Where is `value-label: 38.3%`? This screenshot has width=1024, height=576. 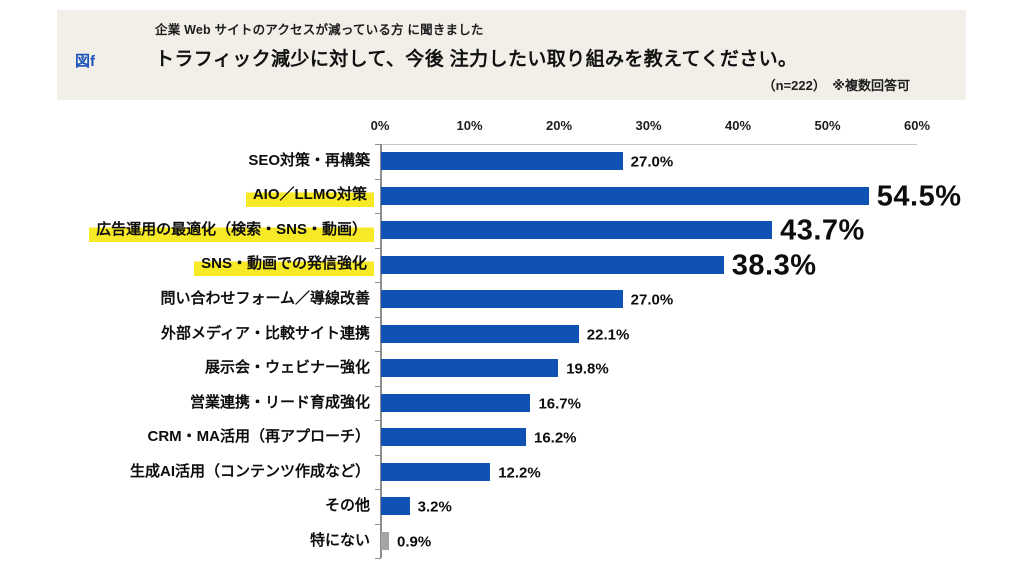
value-label: 38.3% is located at coordinates (774, 265).